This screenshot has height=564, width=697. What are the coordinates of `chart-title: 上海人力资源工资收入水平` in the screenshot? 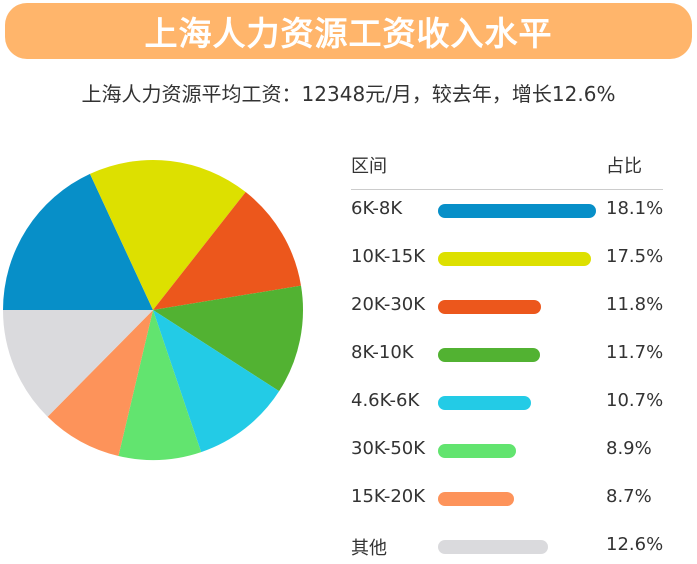 It's located at (348, 33).